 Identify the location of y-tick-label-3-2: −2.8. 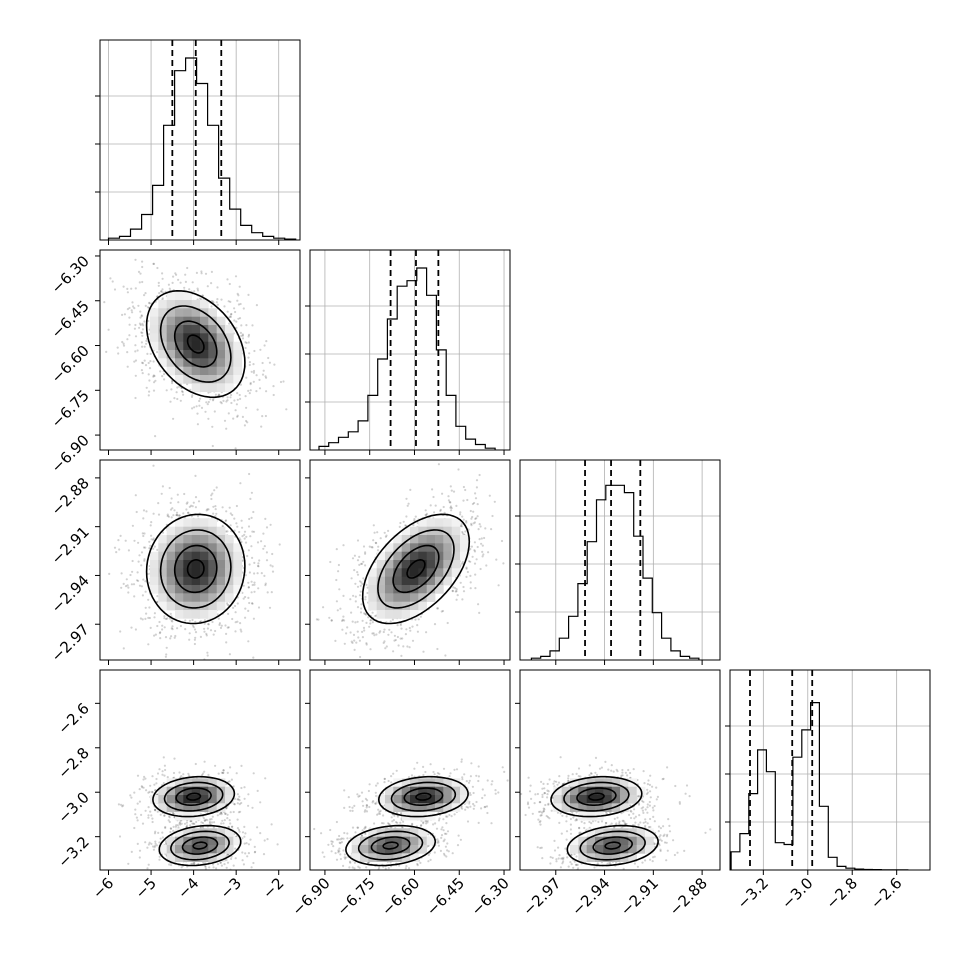
(73, 763).